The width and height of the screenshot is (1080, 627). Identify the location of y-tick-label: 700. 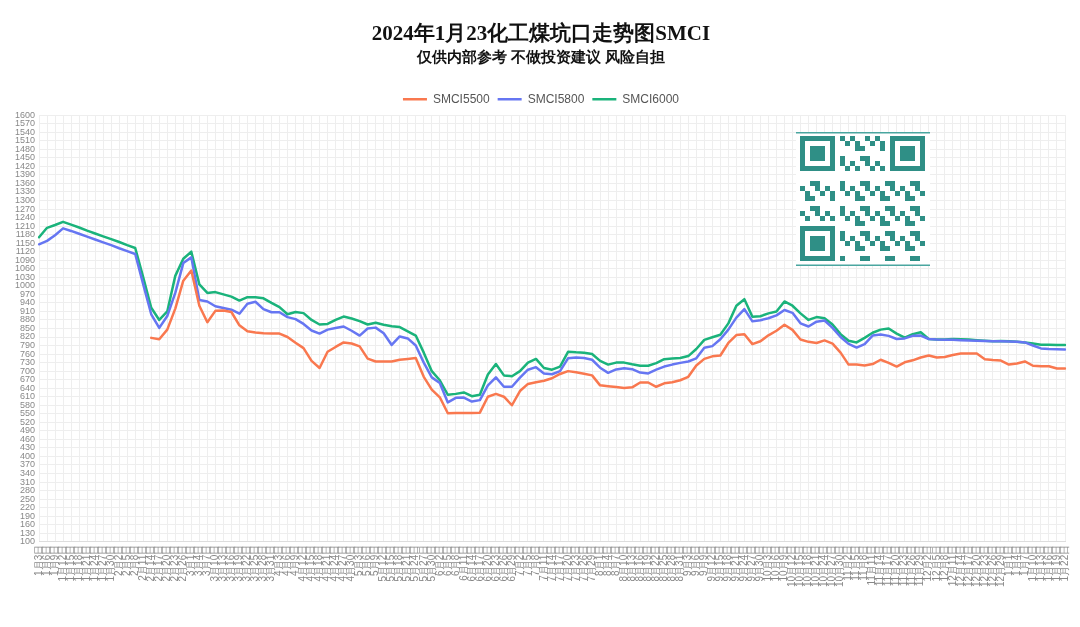
(27, 370).